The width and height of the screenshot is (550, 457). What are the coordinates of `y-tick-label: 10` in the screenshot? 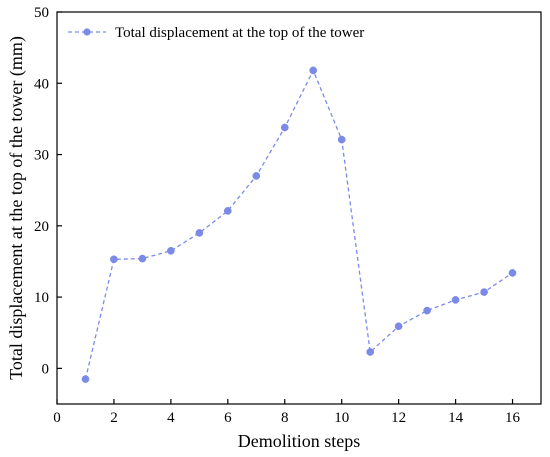 It's located at (41, 298).